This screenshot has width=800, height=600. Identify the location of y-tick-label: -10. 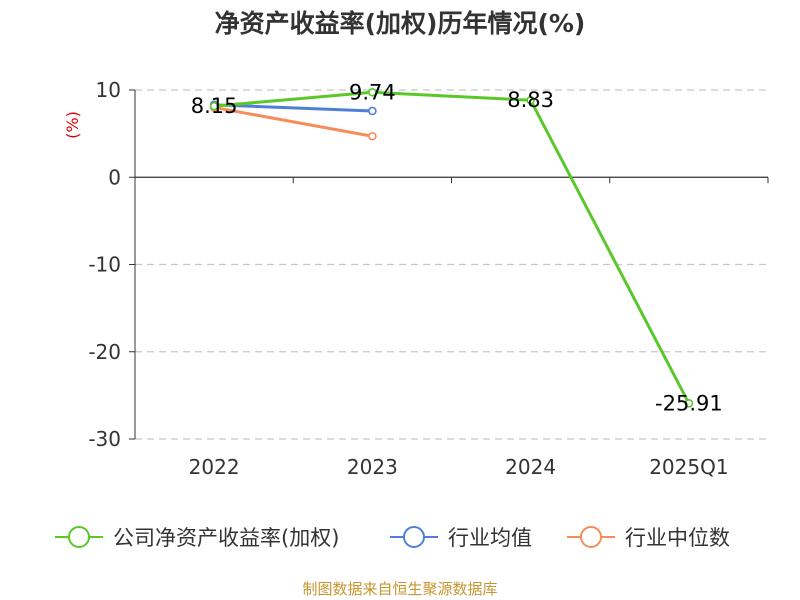
(104, 265).